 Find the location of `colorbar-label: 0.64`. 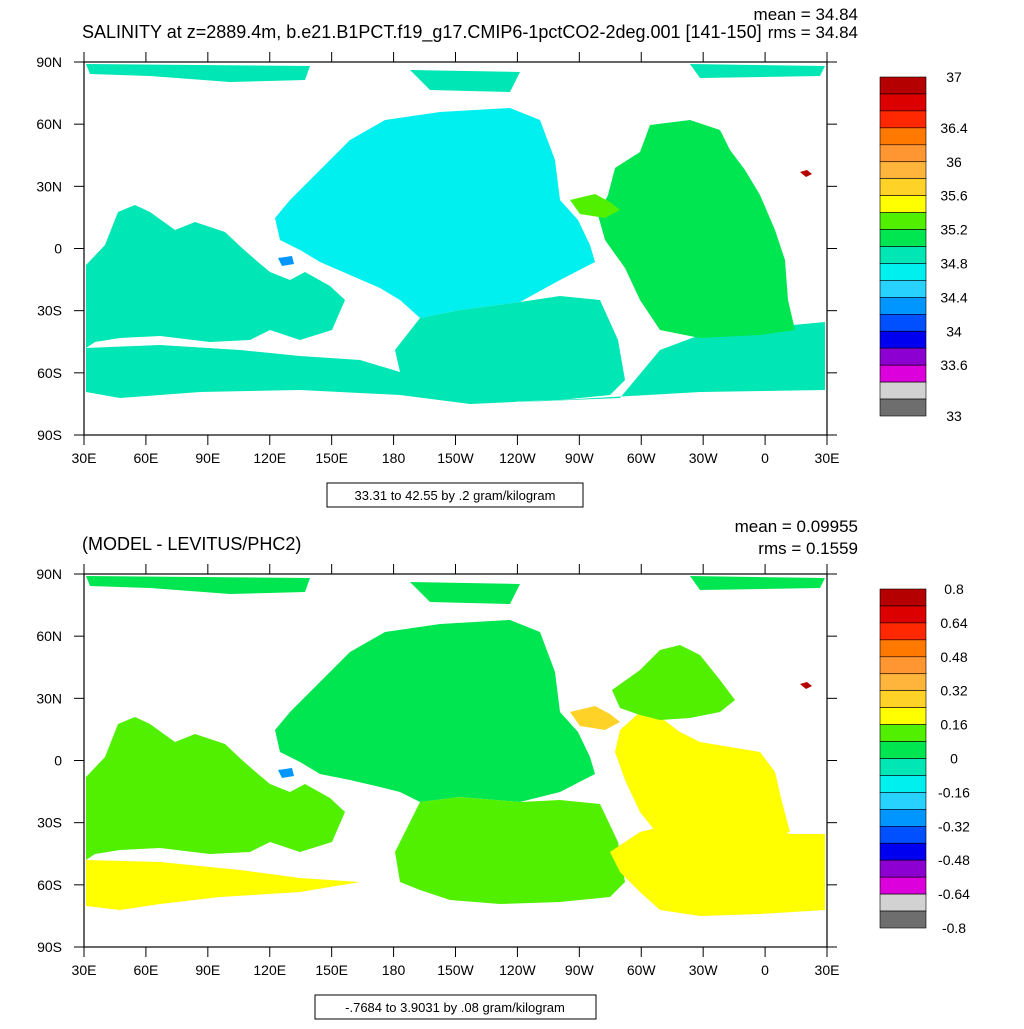

colorbar-label: 0.64 is located at coordinates (953, 623).